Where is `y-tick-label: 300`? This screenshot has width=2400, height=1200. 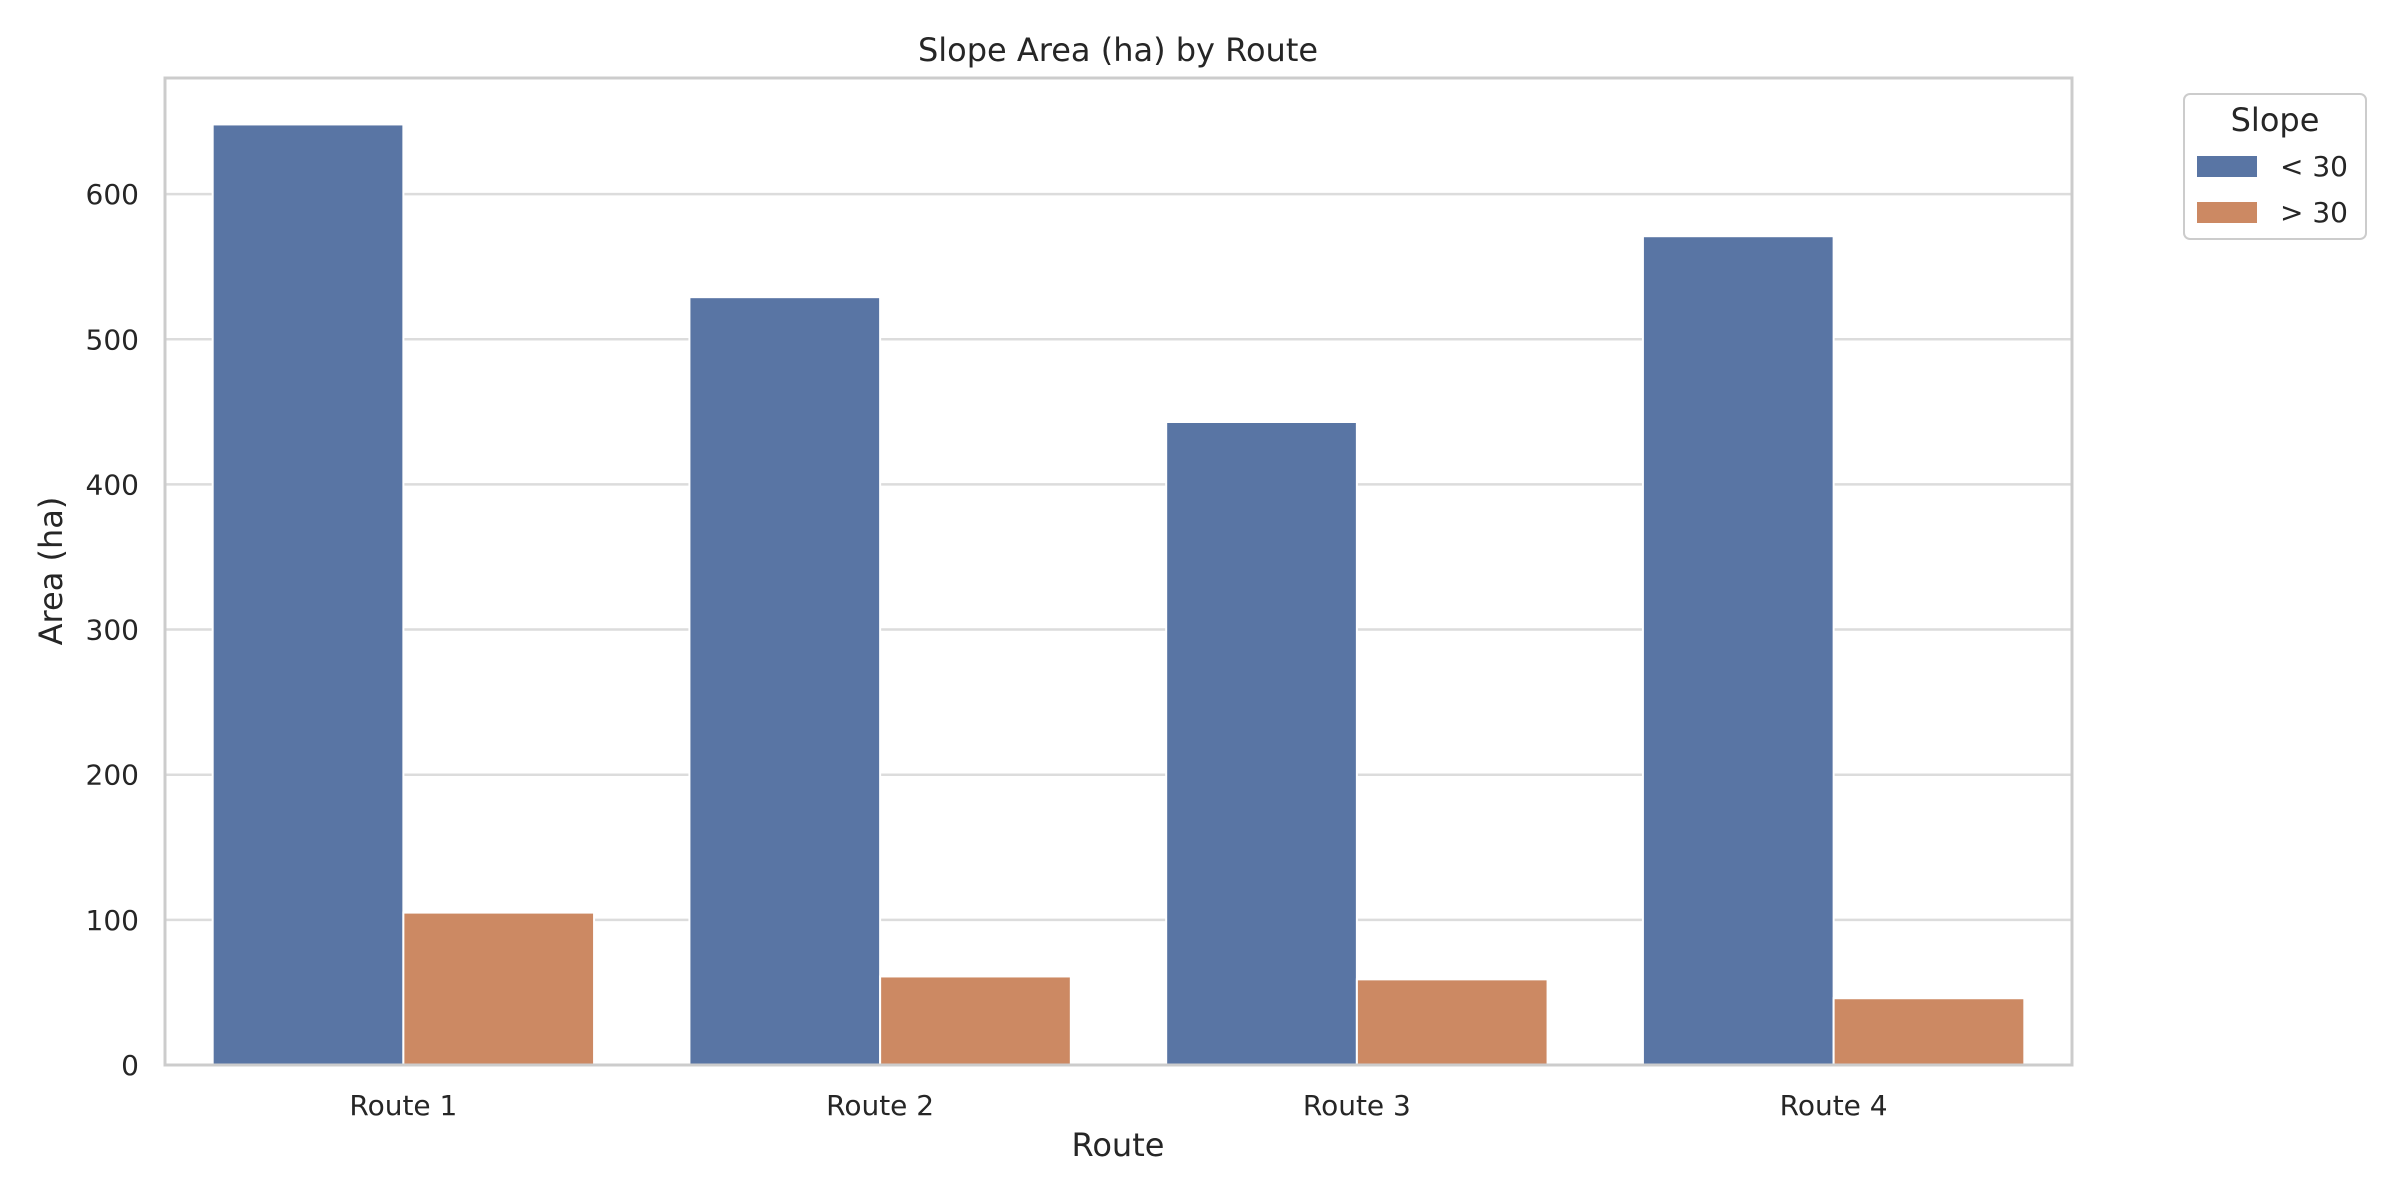
y-tick-label: 300 is located at coordinates (112, 630).